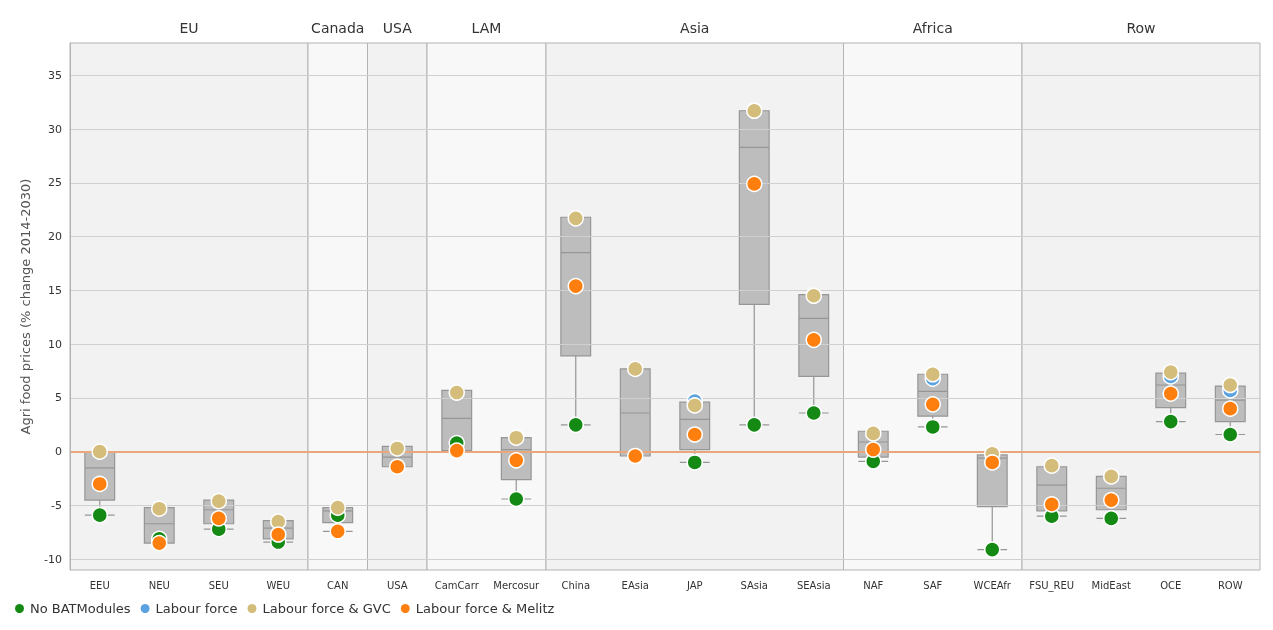 The width and height of the screenshot is (1273, 630). What do you see at coordinates (55, 129) in the screenshot?
I see `y-tick-label: 30` at bounding box center [55, 129].